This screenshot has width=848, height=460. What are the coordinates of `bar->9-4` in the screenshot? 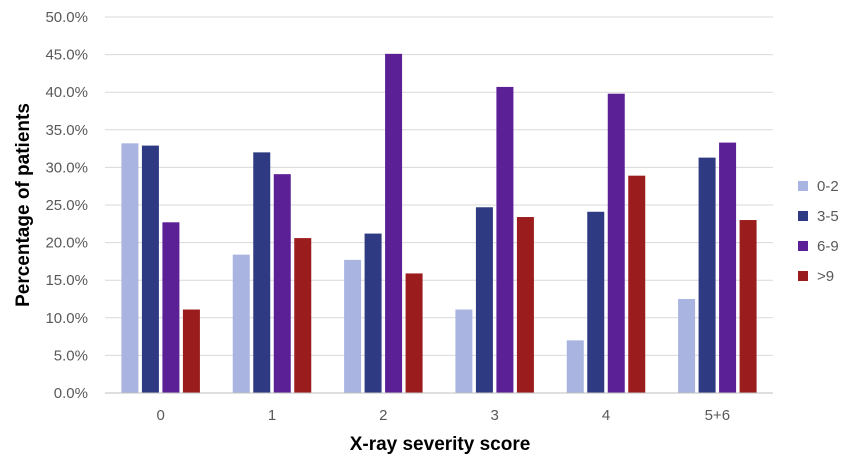 It's located at (637, 284).